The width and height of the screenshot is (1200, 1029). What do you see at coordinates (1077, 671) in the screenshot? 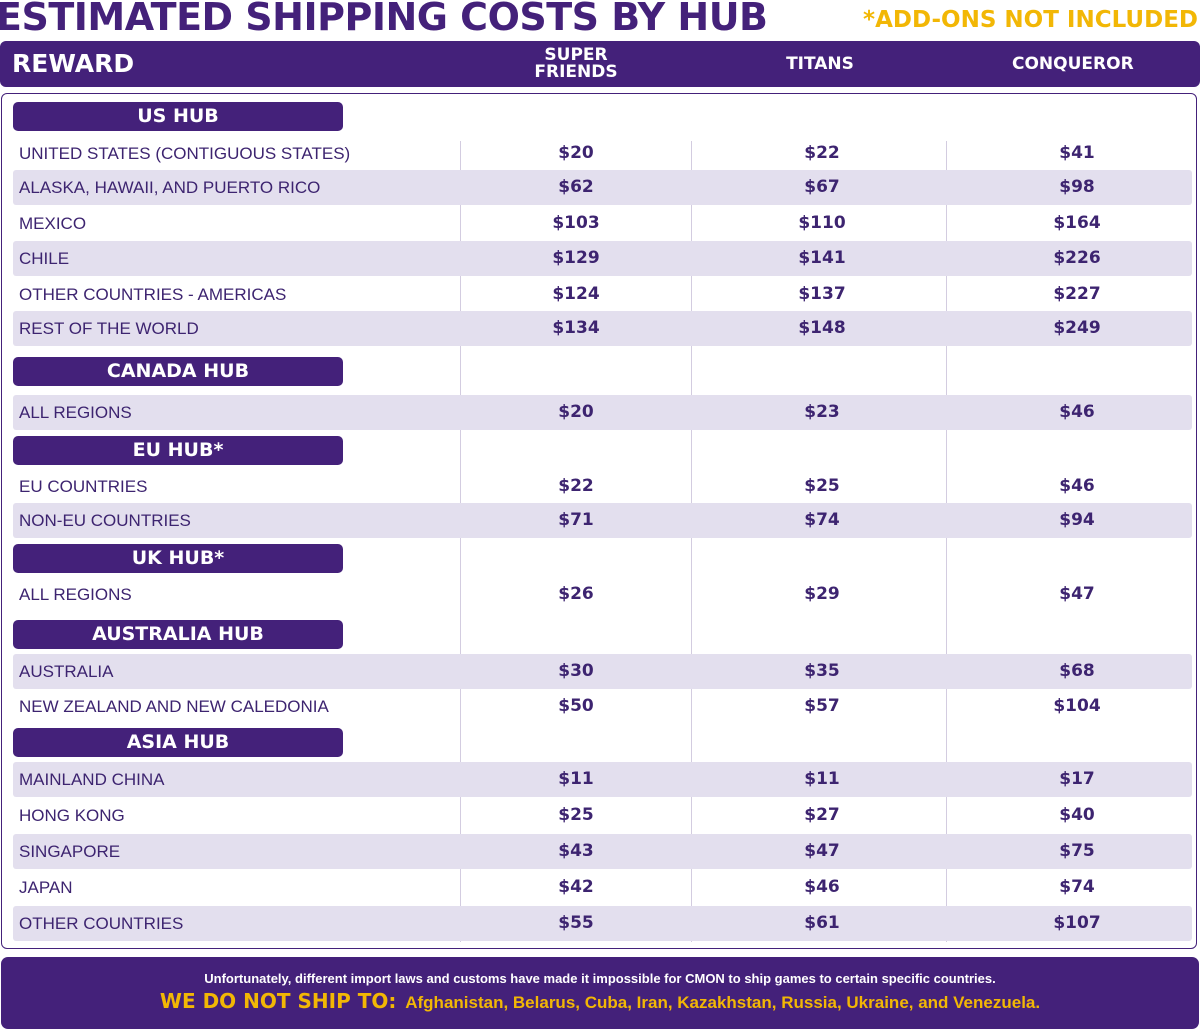
I see `price-cell: $68` at bounding box center [1077, 671].